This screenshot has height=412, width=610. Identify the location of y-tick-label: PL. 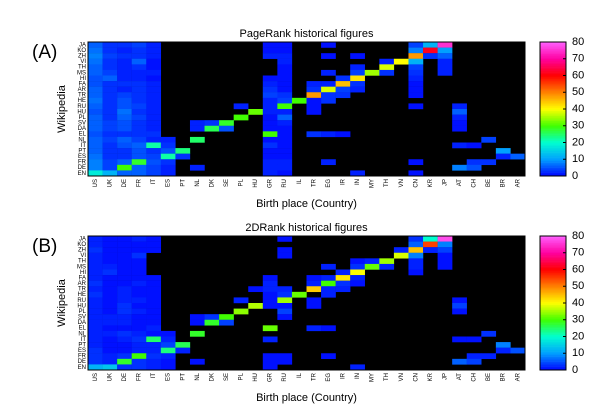
(83, 118).